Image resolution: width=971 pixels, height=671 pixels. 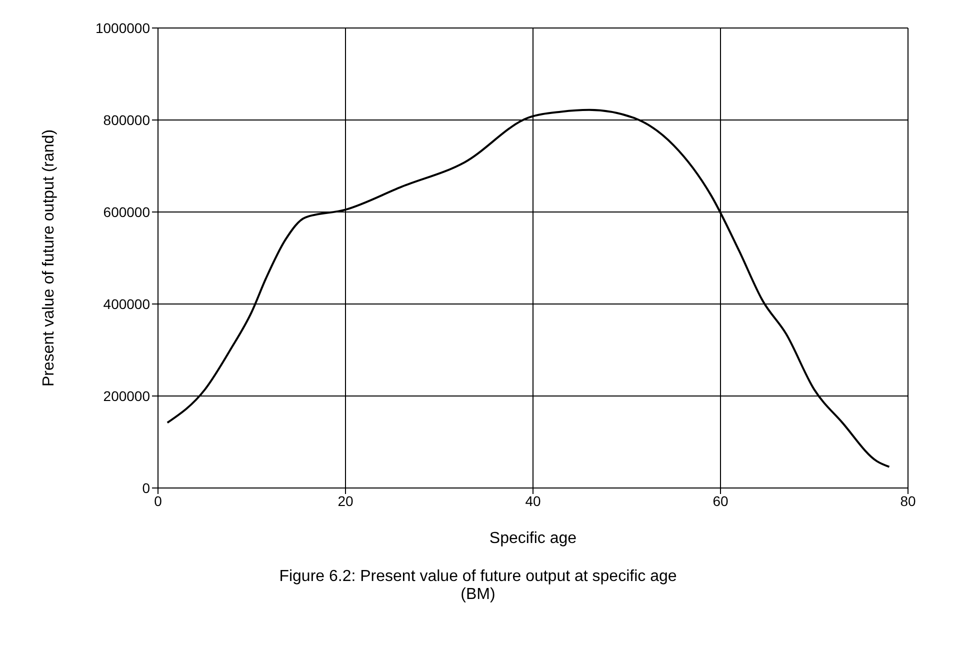 What do you see at coordinates (720, 500) in the screenshot?
I see `x-tick-label: 60` at bounding box center [720, 500].